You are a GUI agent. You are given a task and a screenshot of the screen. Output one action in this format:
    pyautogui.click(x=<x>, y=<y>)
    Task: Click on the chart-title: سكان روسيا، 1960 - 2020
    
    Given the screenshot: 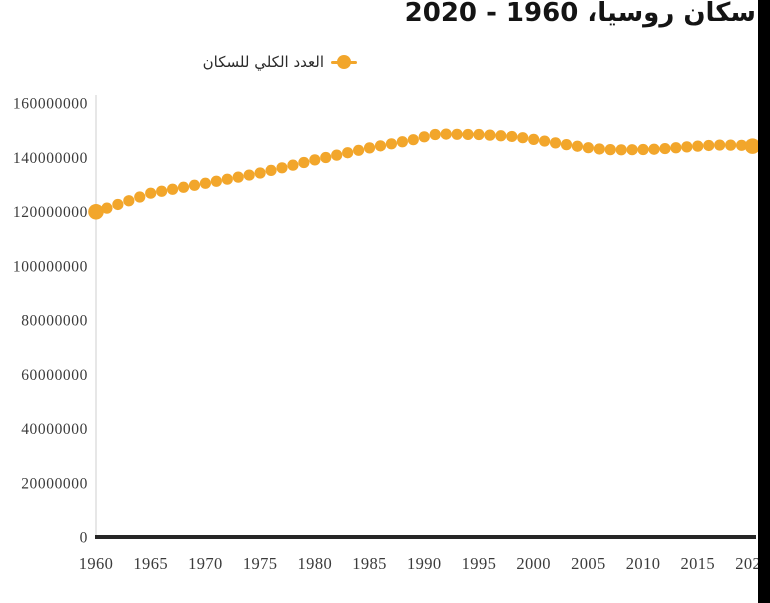 What is the action you would take?
    pyautogui.click(x=580, y=14)
    